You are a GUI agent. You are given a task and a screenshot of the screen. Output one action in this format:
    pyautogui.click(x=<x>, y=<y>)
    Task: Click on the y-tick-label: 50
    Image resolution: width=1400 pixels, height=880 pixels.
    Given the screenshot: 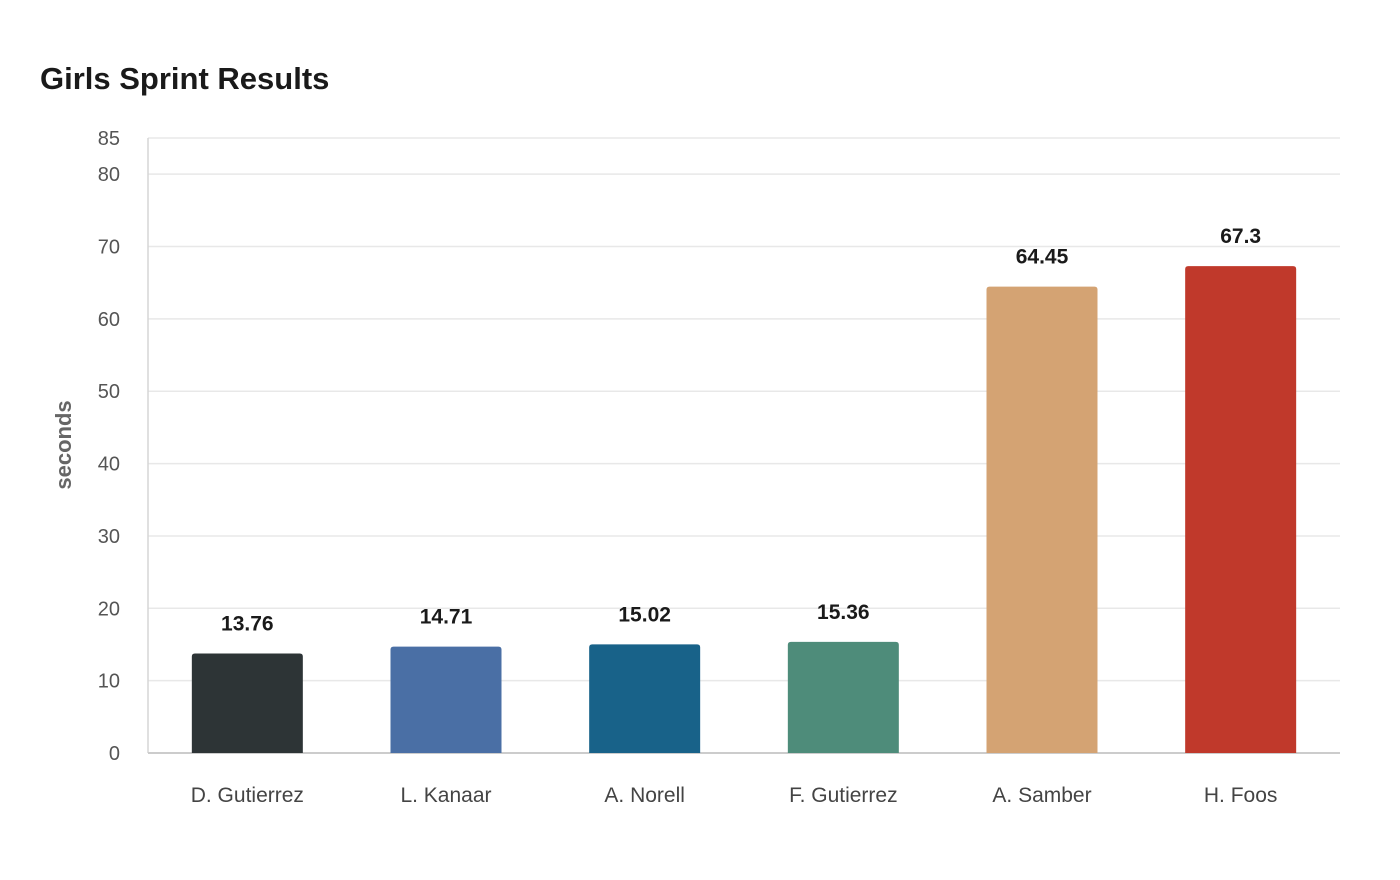 What is the action you would take?
    pyautogui.click(x=109, y=392)
    